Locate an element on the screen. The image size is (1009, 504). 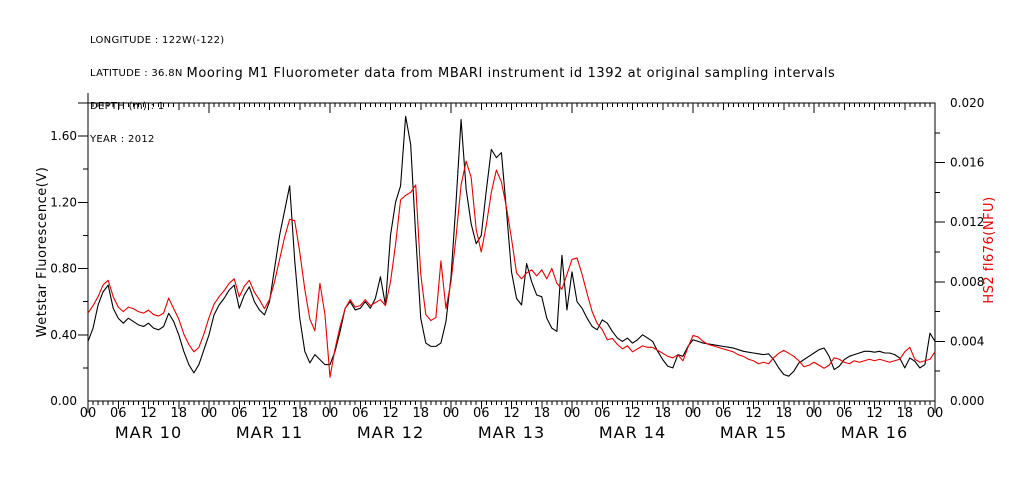
day-label: MAR 11 is located at coordinates (269, 432).